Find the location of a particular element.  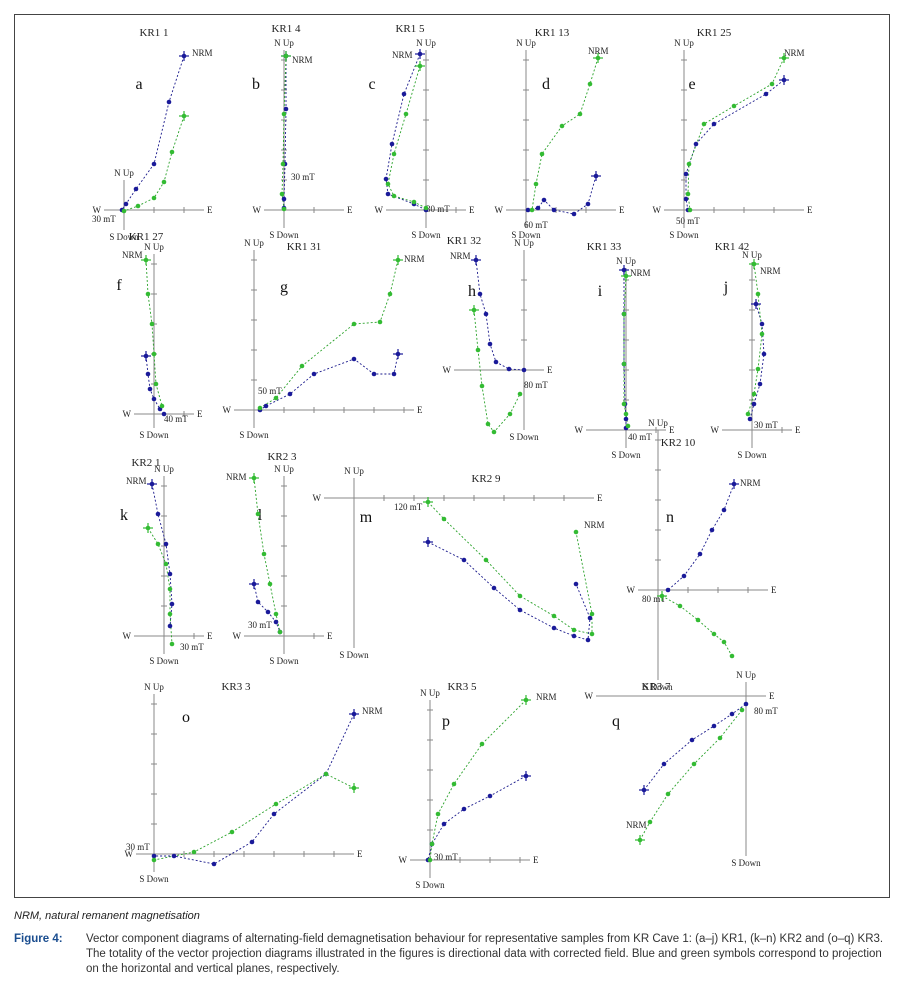

panel-title: KR1 5 is located at coordinates (410, 29).